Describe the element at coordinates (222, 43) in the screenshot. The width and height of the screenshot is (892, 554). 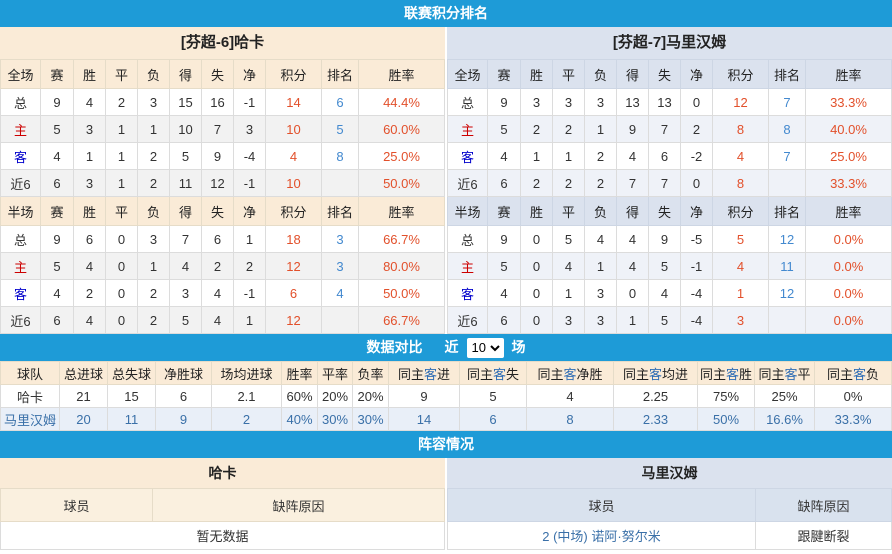
I see `team-title-left: [芬超-6]哈卡` at that location.